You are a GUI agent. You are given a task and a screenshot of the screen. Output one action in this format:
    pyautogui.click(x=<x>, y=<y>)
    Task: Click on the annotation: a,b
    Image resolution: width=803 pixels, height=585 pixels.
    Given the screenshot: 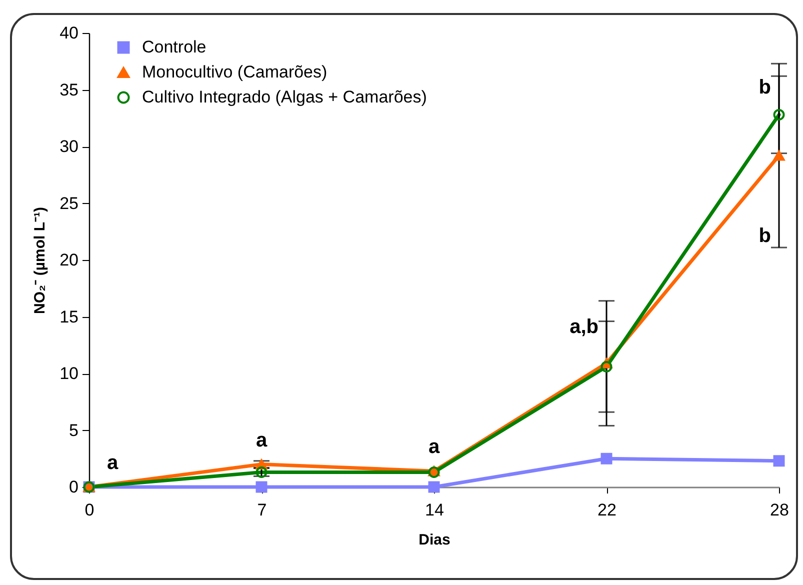 What is the action you would take?
    pyautogui.click(x=584, y=327)
    